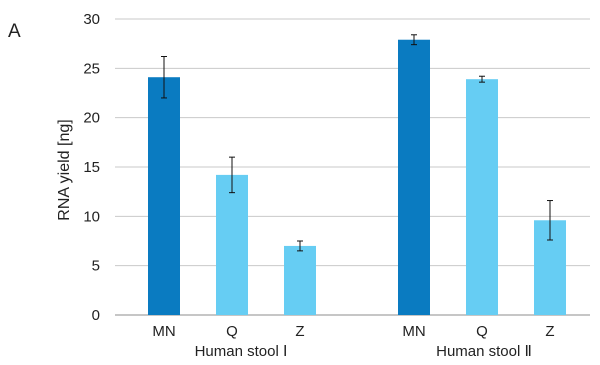 This screenshot has height=365, width=600. I want to click on group-labels: Human stool Ⅰ Human stool Ⅱ, so click(363, 351).